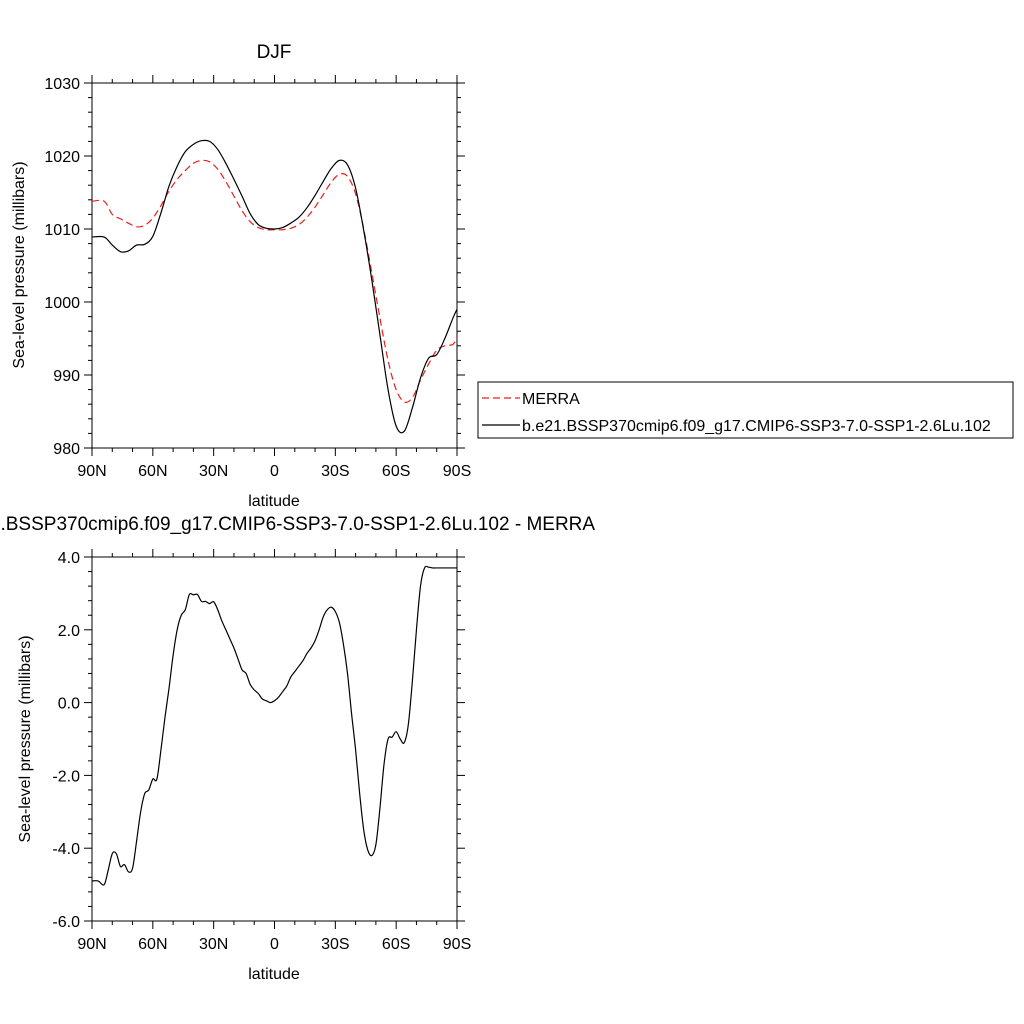 This screenshot has width=1024, height=1024. I want to click on y-tick-label: -6.0, so click(66, 922).